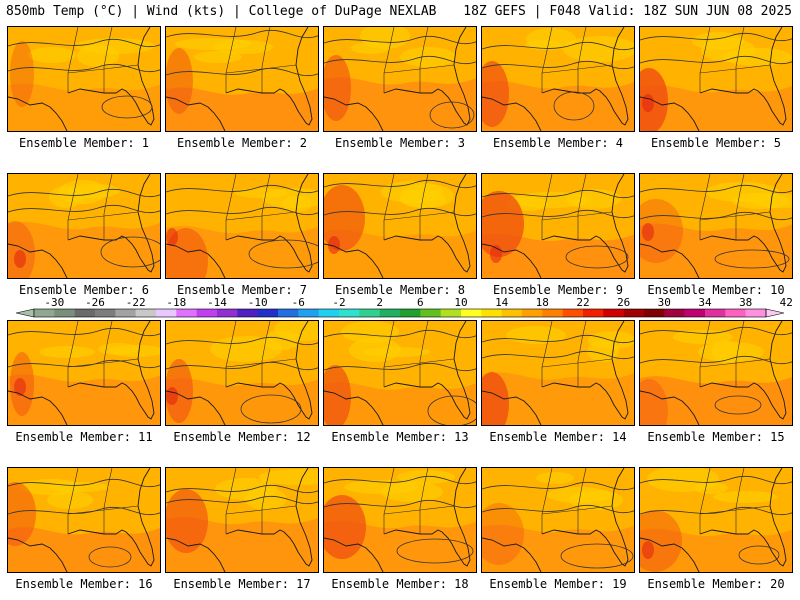  What do you see at coordinates (400, 290) in the screenshot?
I see `ensemble-member-label: Ensemble Member: 8` at bounding box center [400, 290].